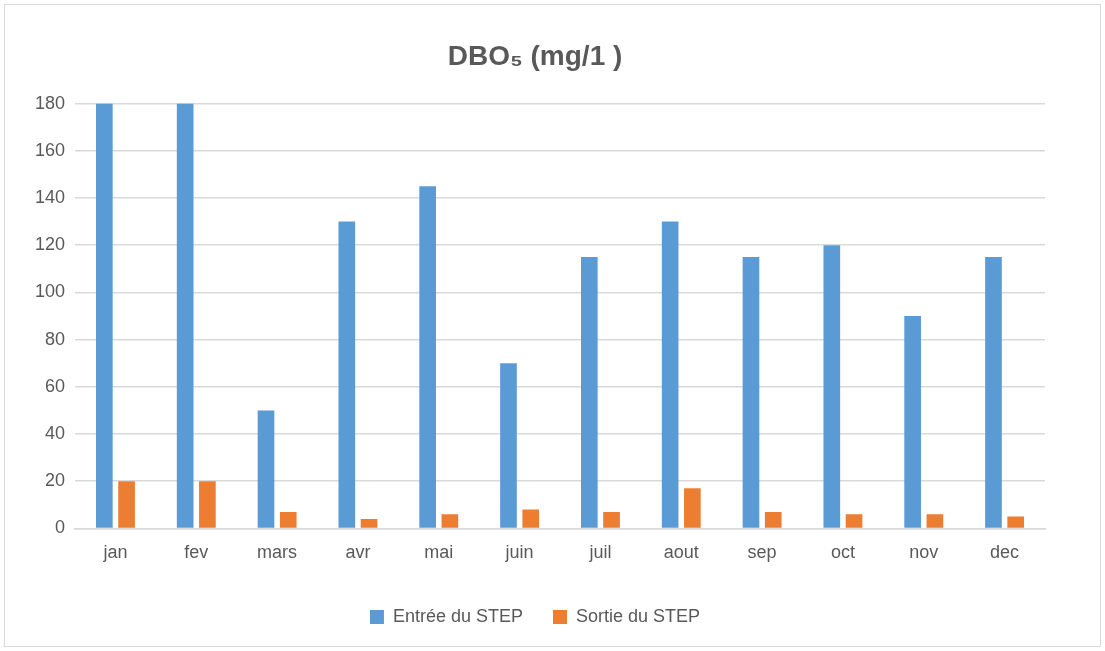  Describe the element at coordinates (55, 385) in the screenshot. I see `y-tick-label: 60` at that location.